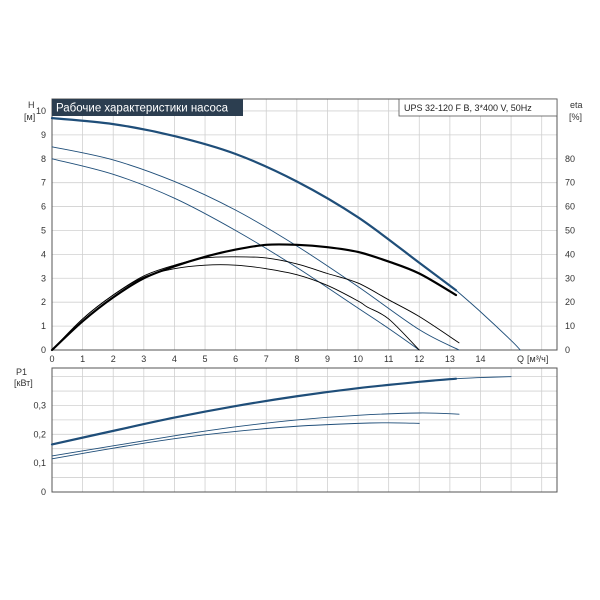  What do you see at coordinates (43, 492) in the screenshot?
I see `power-tick-label: 0` at bounding box center [43, 492].